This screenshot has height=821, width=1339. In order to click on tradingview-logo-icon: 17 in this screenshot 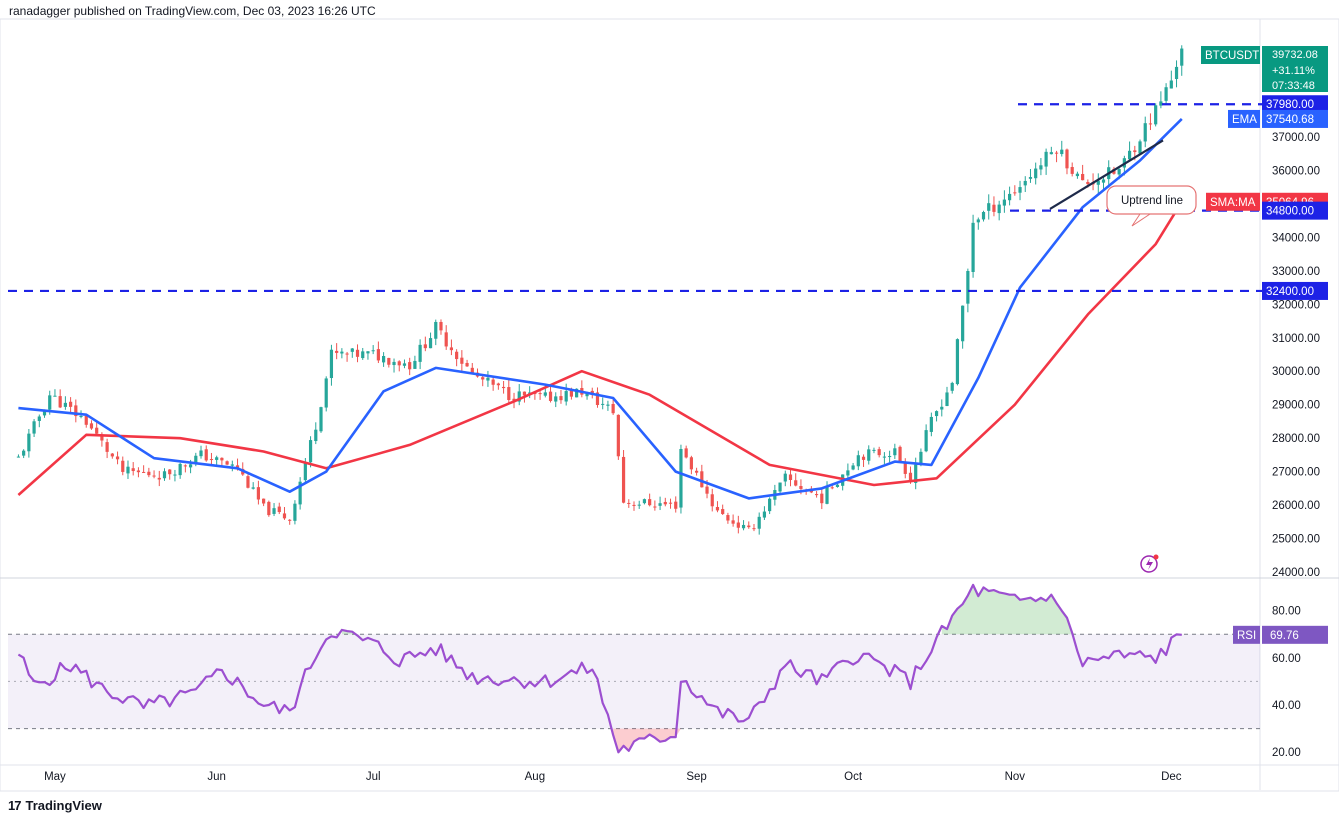, I will do `click(15, 805)`.